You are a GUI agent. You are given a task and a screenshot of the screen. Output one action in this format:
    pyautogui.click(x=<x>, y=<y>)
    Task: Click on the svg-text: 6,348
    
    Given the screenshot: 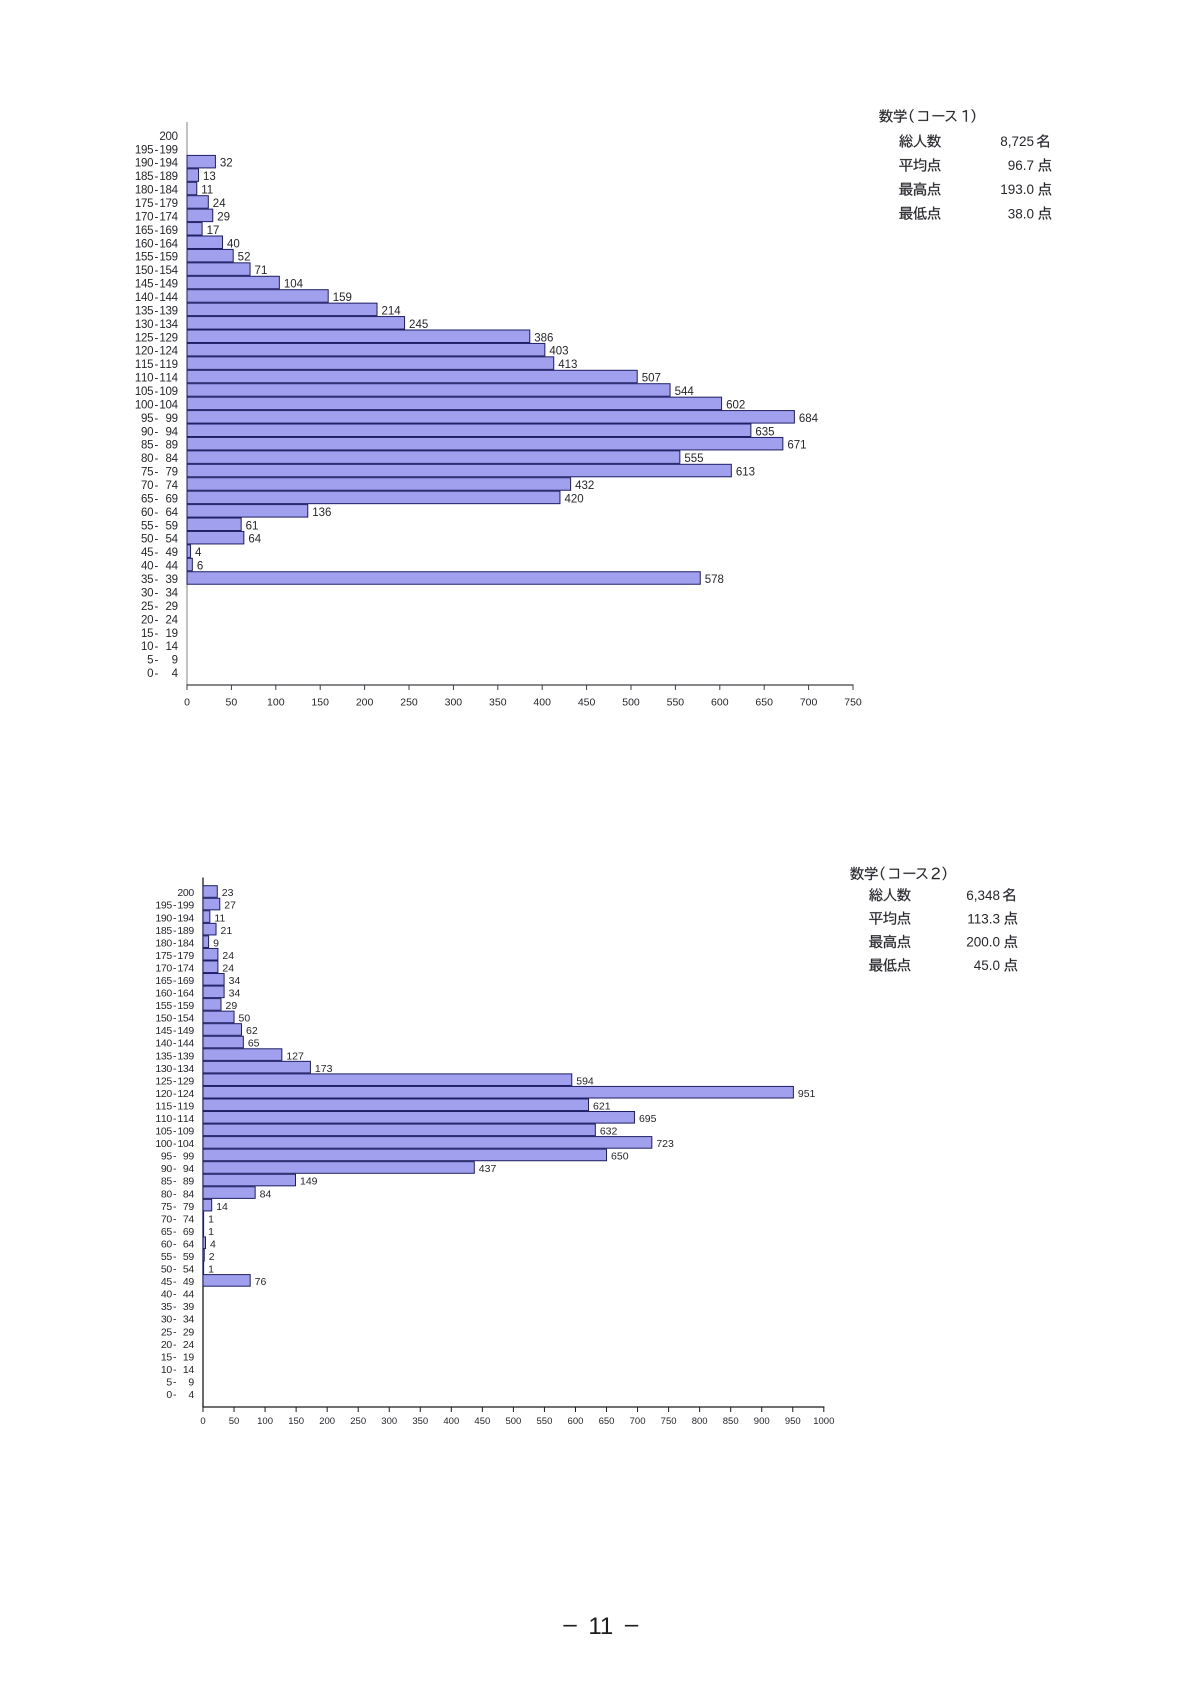 What is the action you would take?
    pyautogui.click(x=983, y=895)
    